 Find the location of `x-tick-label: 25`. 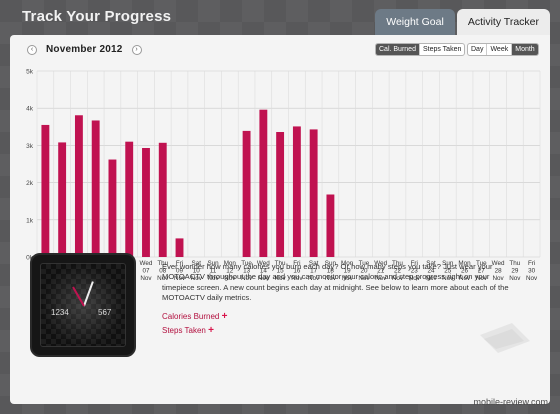

x-tick-label: 25 is located at coordinates (448, 271).